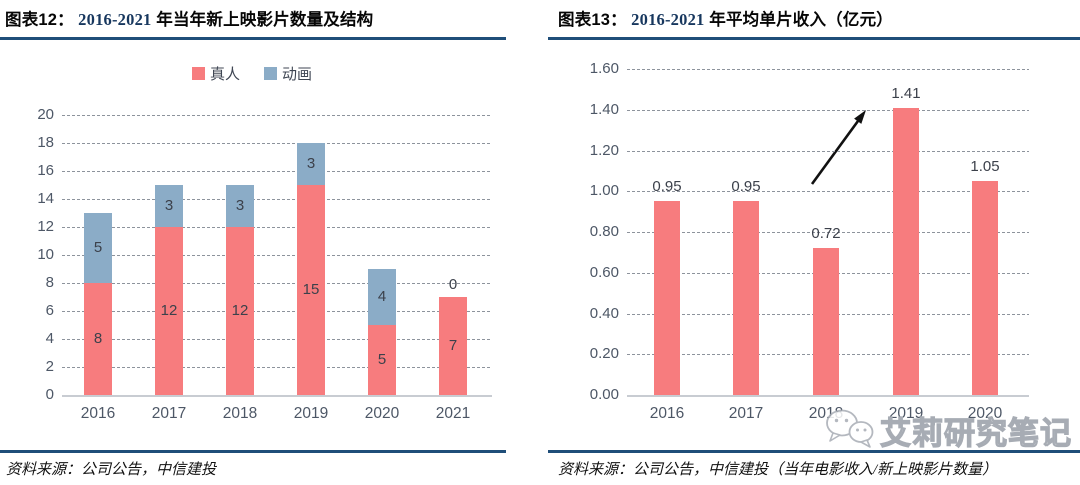  What do you see at coordinates (453, 284) in the screenshot?
I see `data-label-animation: 0` at bounding box center [453, 284].